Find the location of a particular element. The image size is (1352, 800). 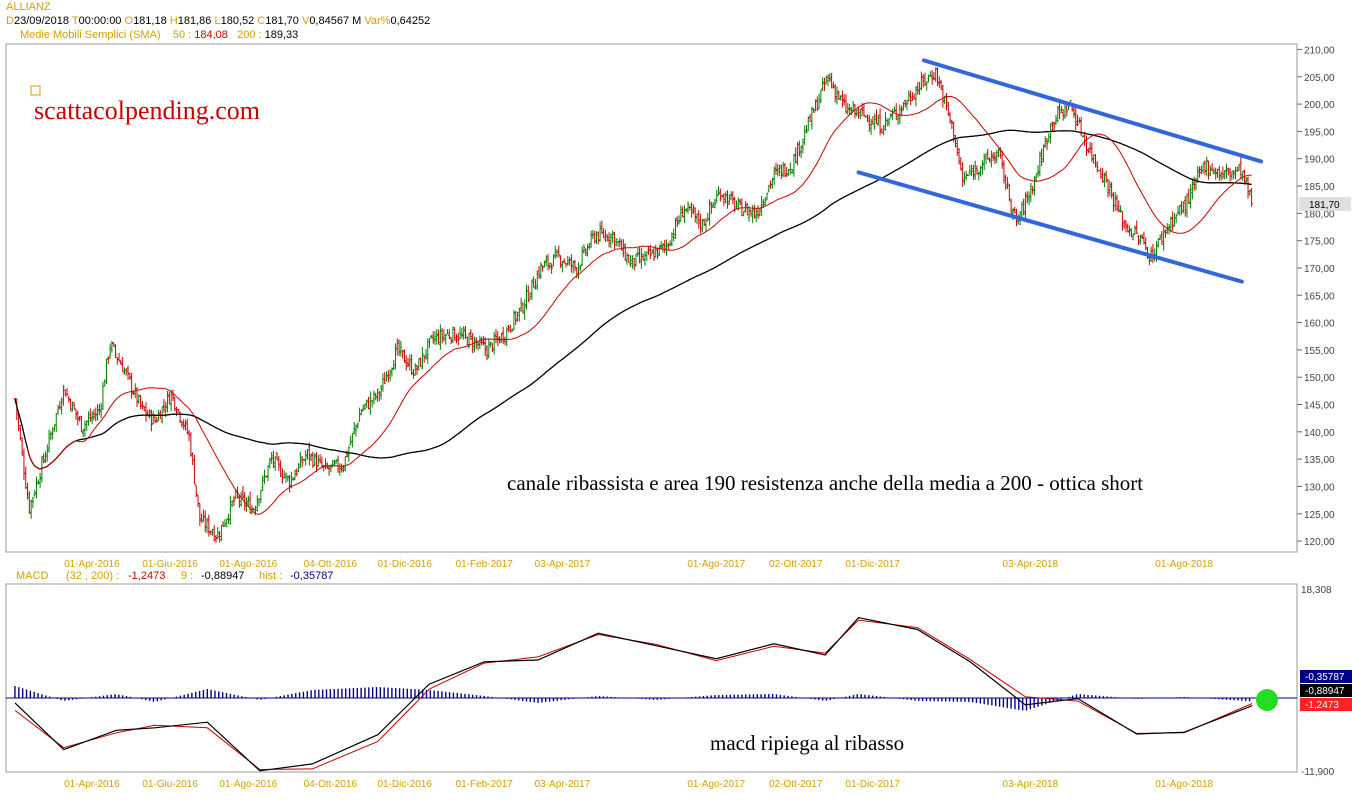

y-tick-label: 195,00 is located at coordinates (1319, 132).